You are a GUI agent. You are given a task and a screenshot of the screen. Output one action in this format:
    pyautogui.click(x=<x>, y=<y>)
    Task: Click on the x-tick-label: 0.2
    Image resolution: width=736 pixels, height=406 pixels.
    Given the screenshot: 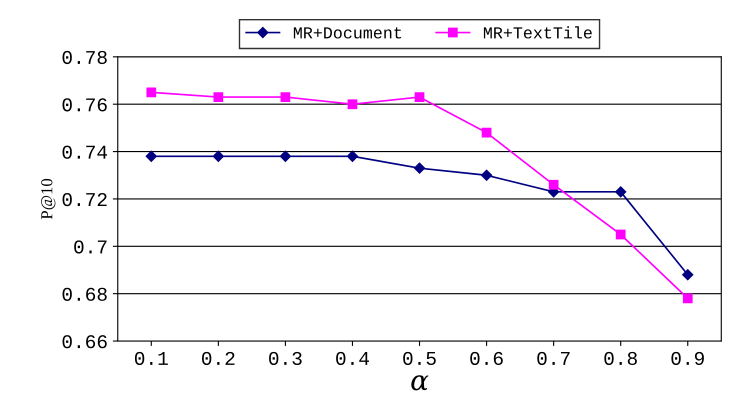 What is the action you would take?
    pyautogui.click(x=218, y=359)
    